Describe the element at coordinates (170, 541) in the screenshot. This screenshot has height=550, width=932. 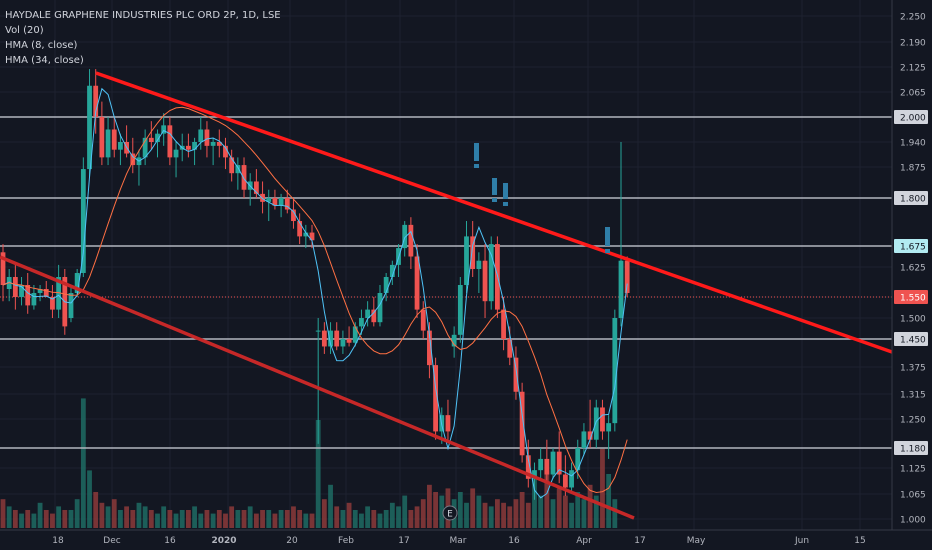
I see `time-tick-label: 16` at that location.